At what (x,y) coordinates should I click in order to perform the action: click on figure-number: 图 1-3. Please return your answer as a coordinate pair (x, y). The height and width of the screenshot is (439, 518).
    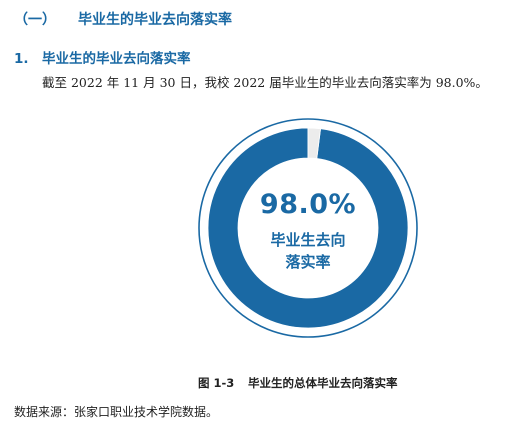
    Looking at the image, I should click on (216, 383).